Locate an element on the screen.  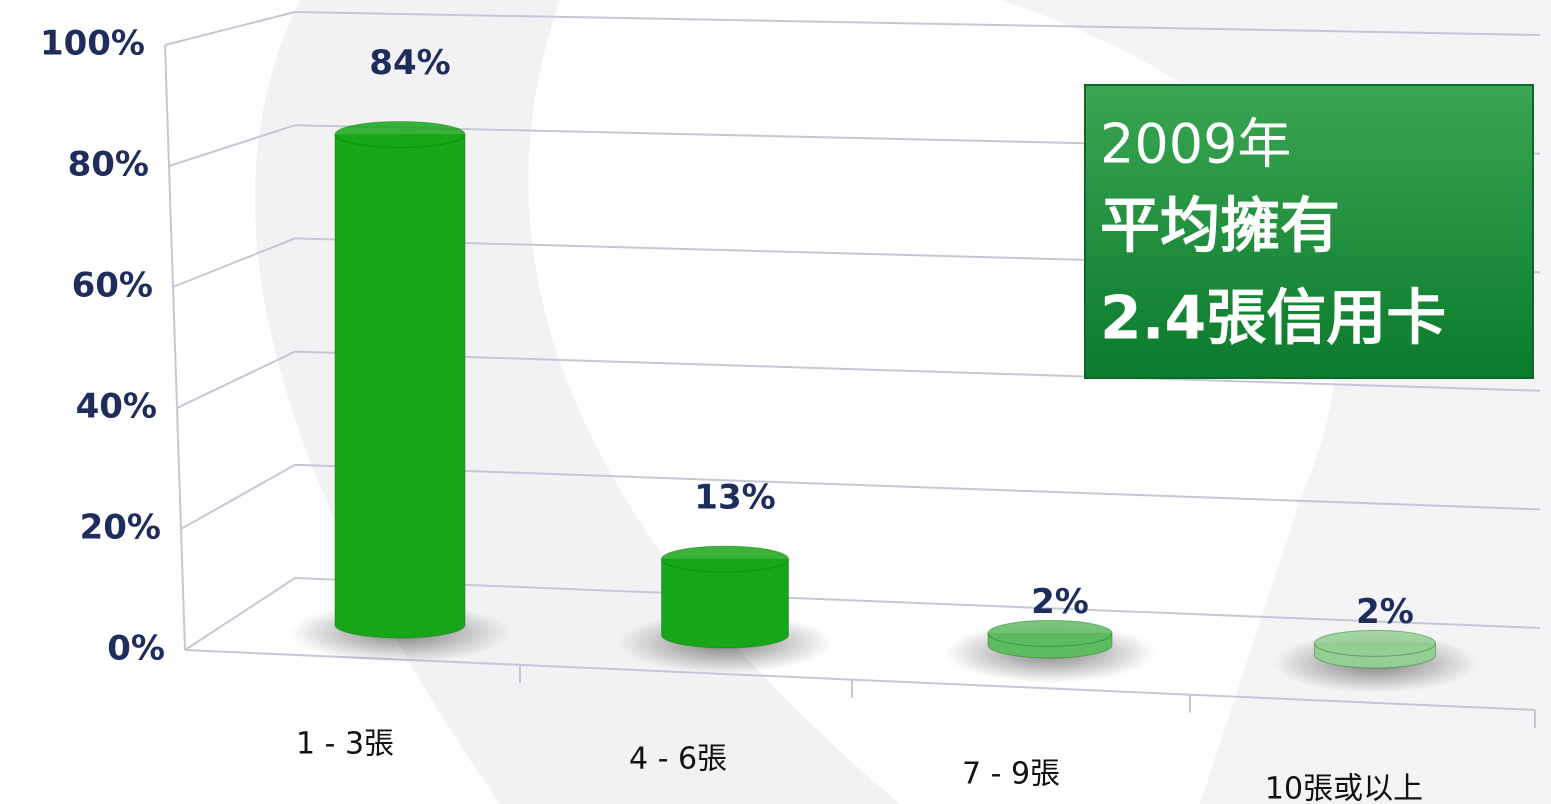
y-tick-label: 100% is located at coordinates (92, 44).